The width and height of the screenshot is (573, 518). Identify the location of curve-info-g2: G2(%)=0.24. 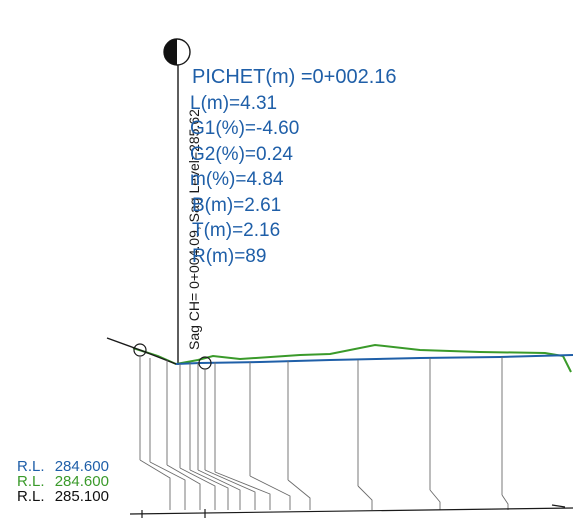
(241, 154).